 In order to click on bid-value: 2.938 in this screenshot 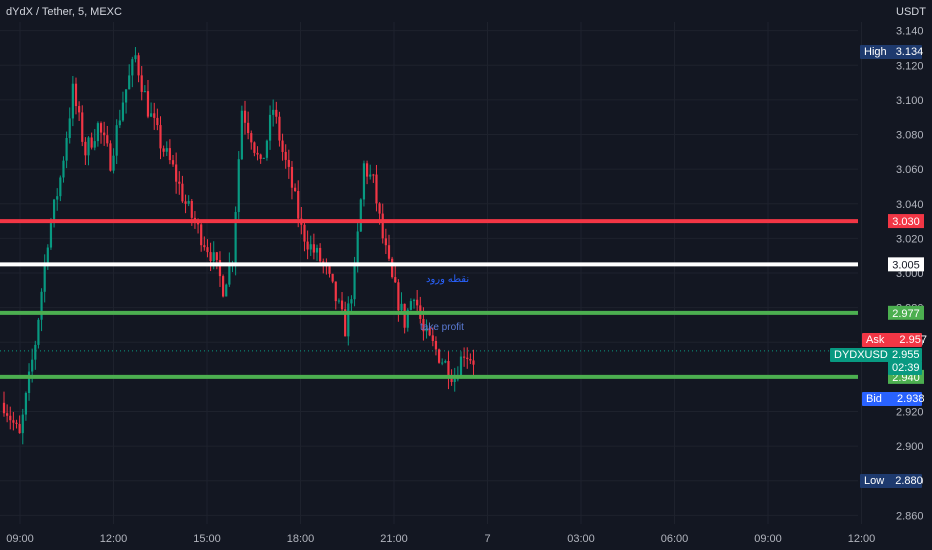, I will do `click(910, 399)`.